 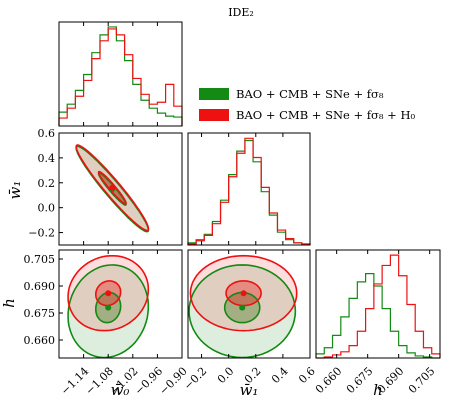 What do you see at coordinates (280, 376) in the screenshot?
I see `x-tick-label: 0.4` at bounding box center [280, 376].